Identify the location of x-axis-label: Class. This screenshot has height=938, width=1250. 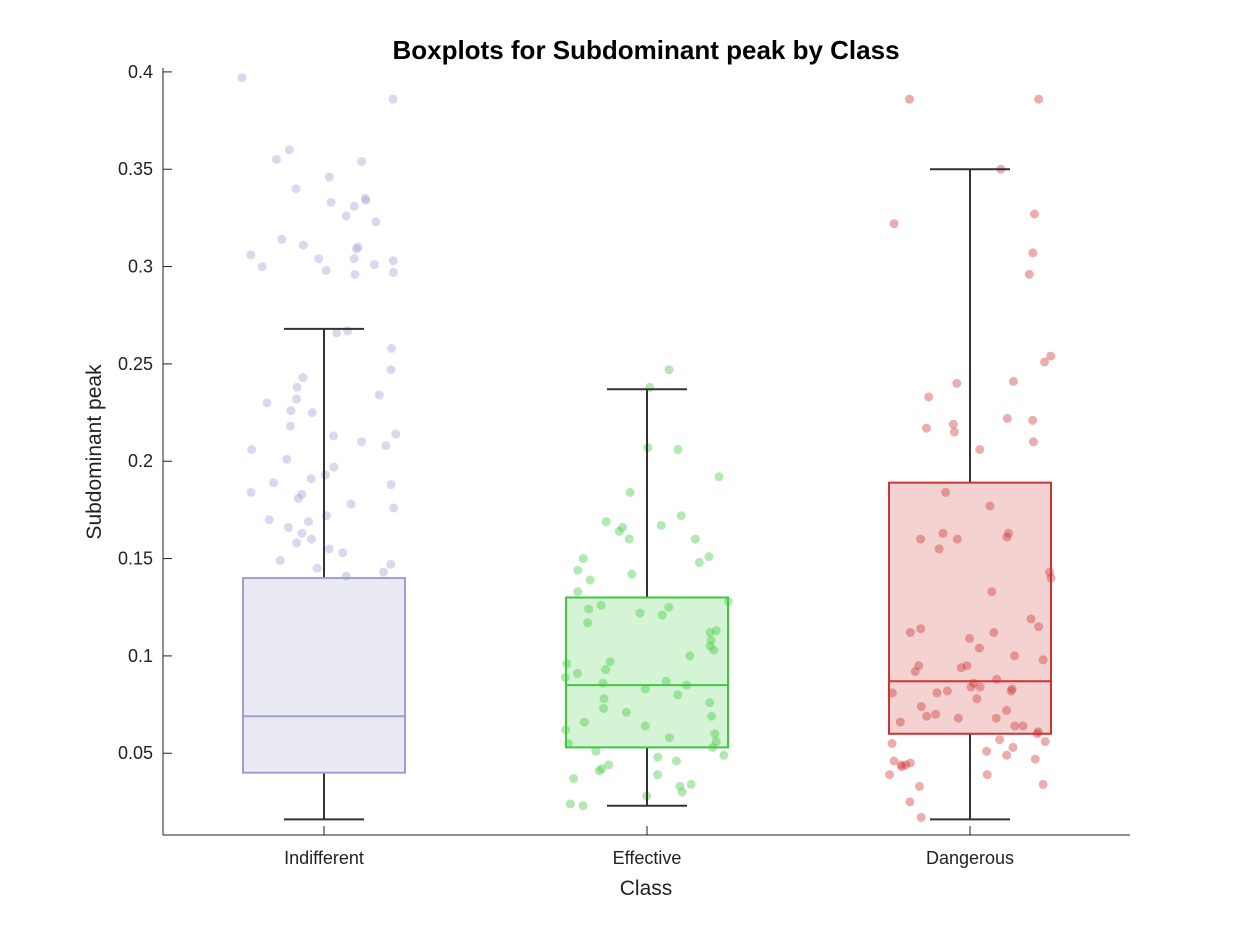
(646, 888).